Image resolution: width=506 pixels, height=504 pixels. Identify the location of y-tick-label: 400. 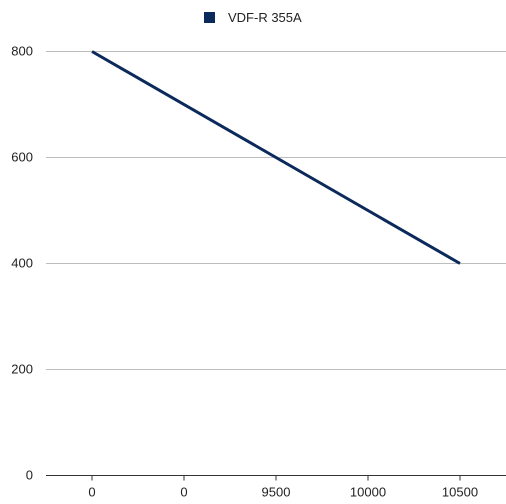
(22, 263).